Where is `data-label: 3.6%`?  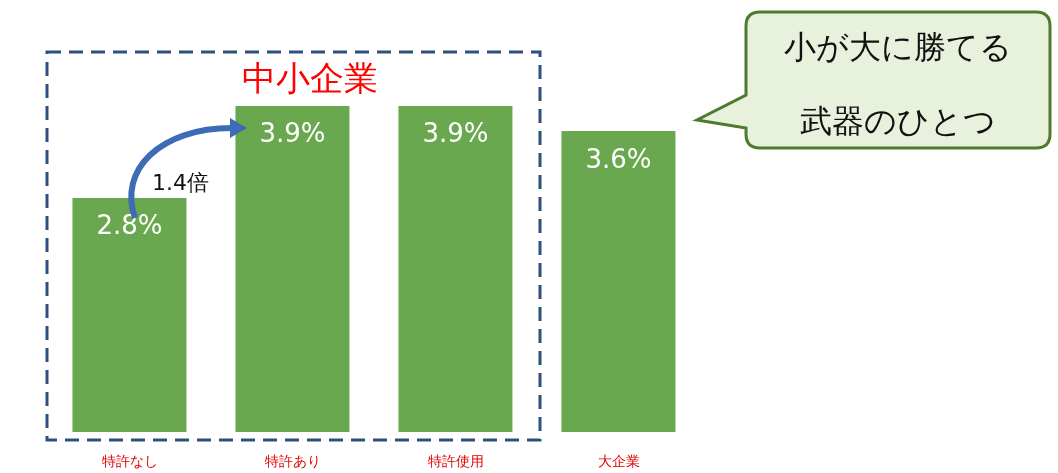
data-label: 3.6% is located at coordinates (618, 158).